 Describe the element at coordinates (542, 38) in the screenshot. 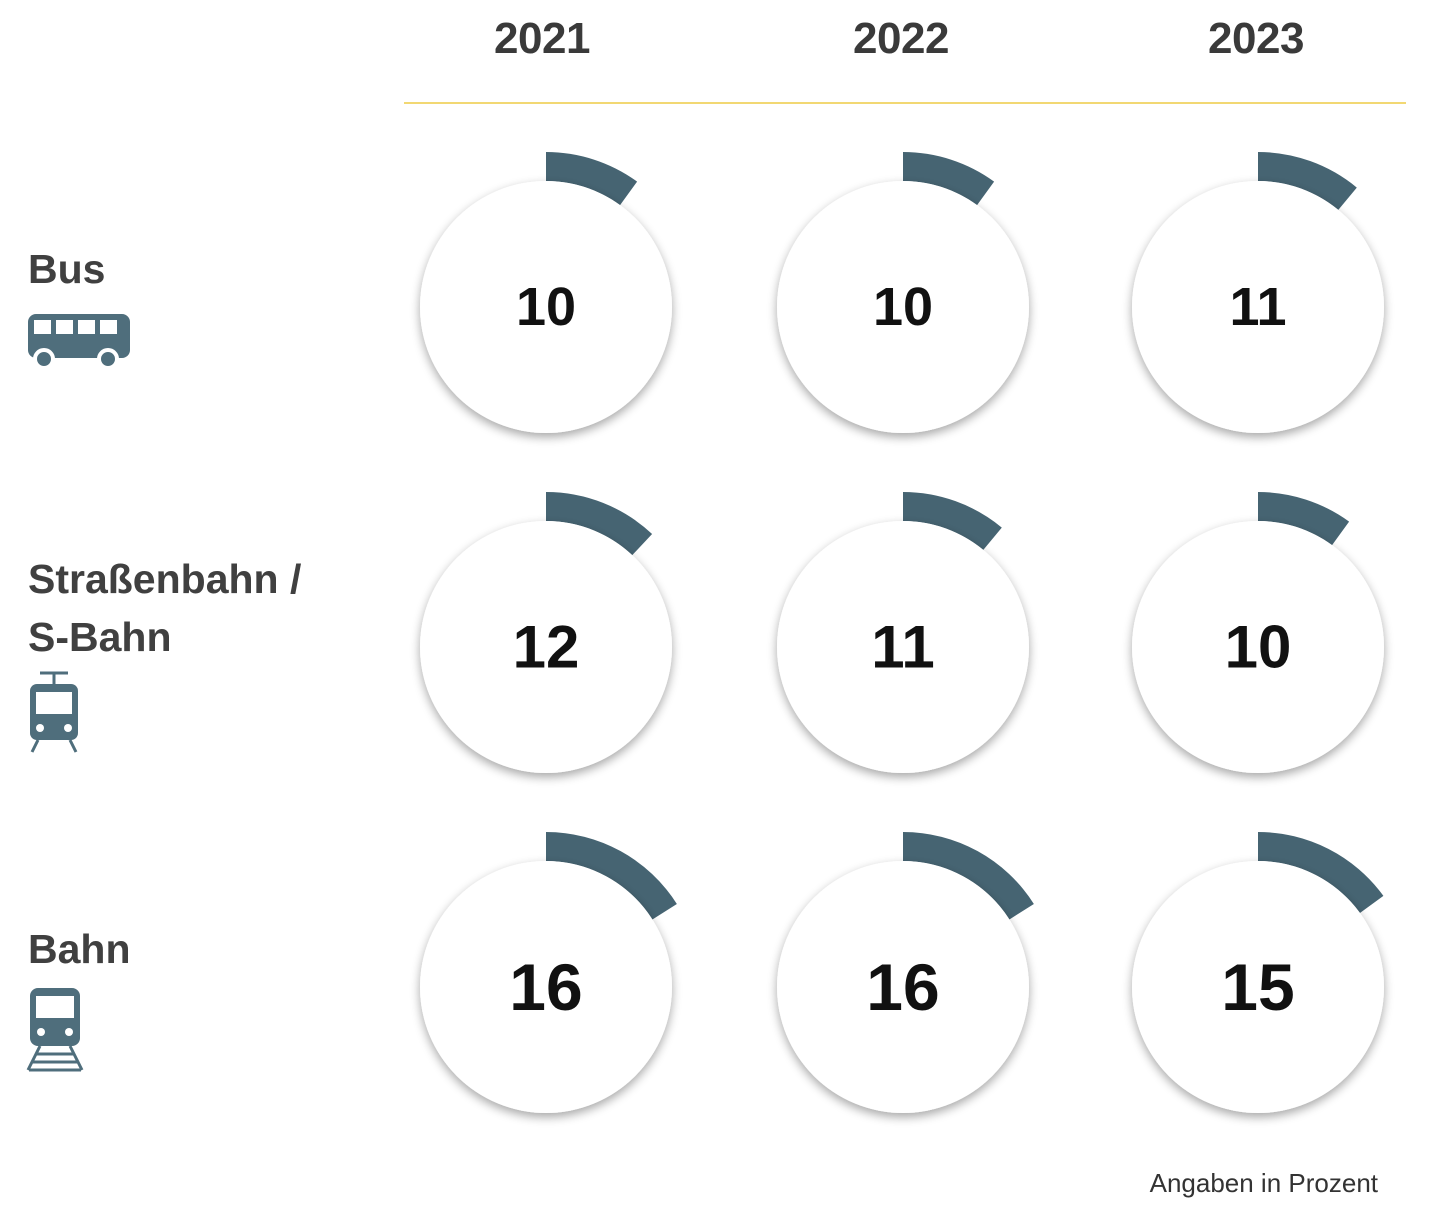

I see `year-header-2021: 2021` at that location.